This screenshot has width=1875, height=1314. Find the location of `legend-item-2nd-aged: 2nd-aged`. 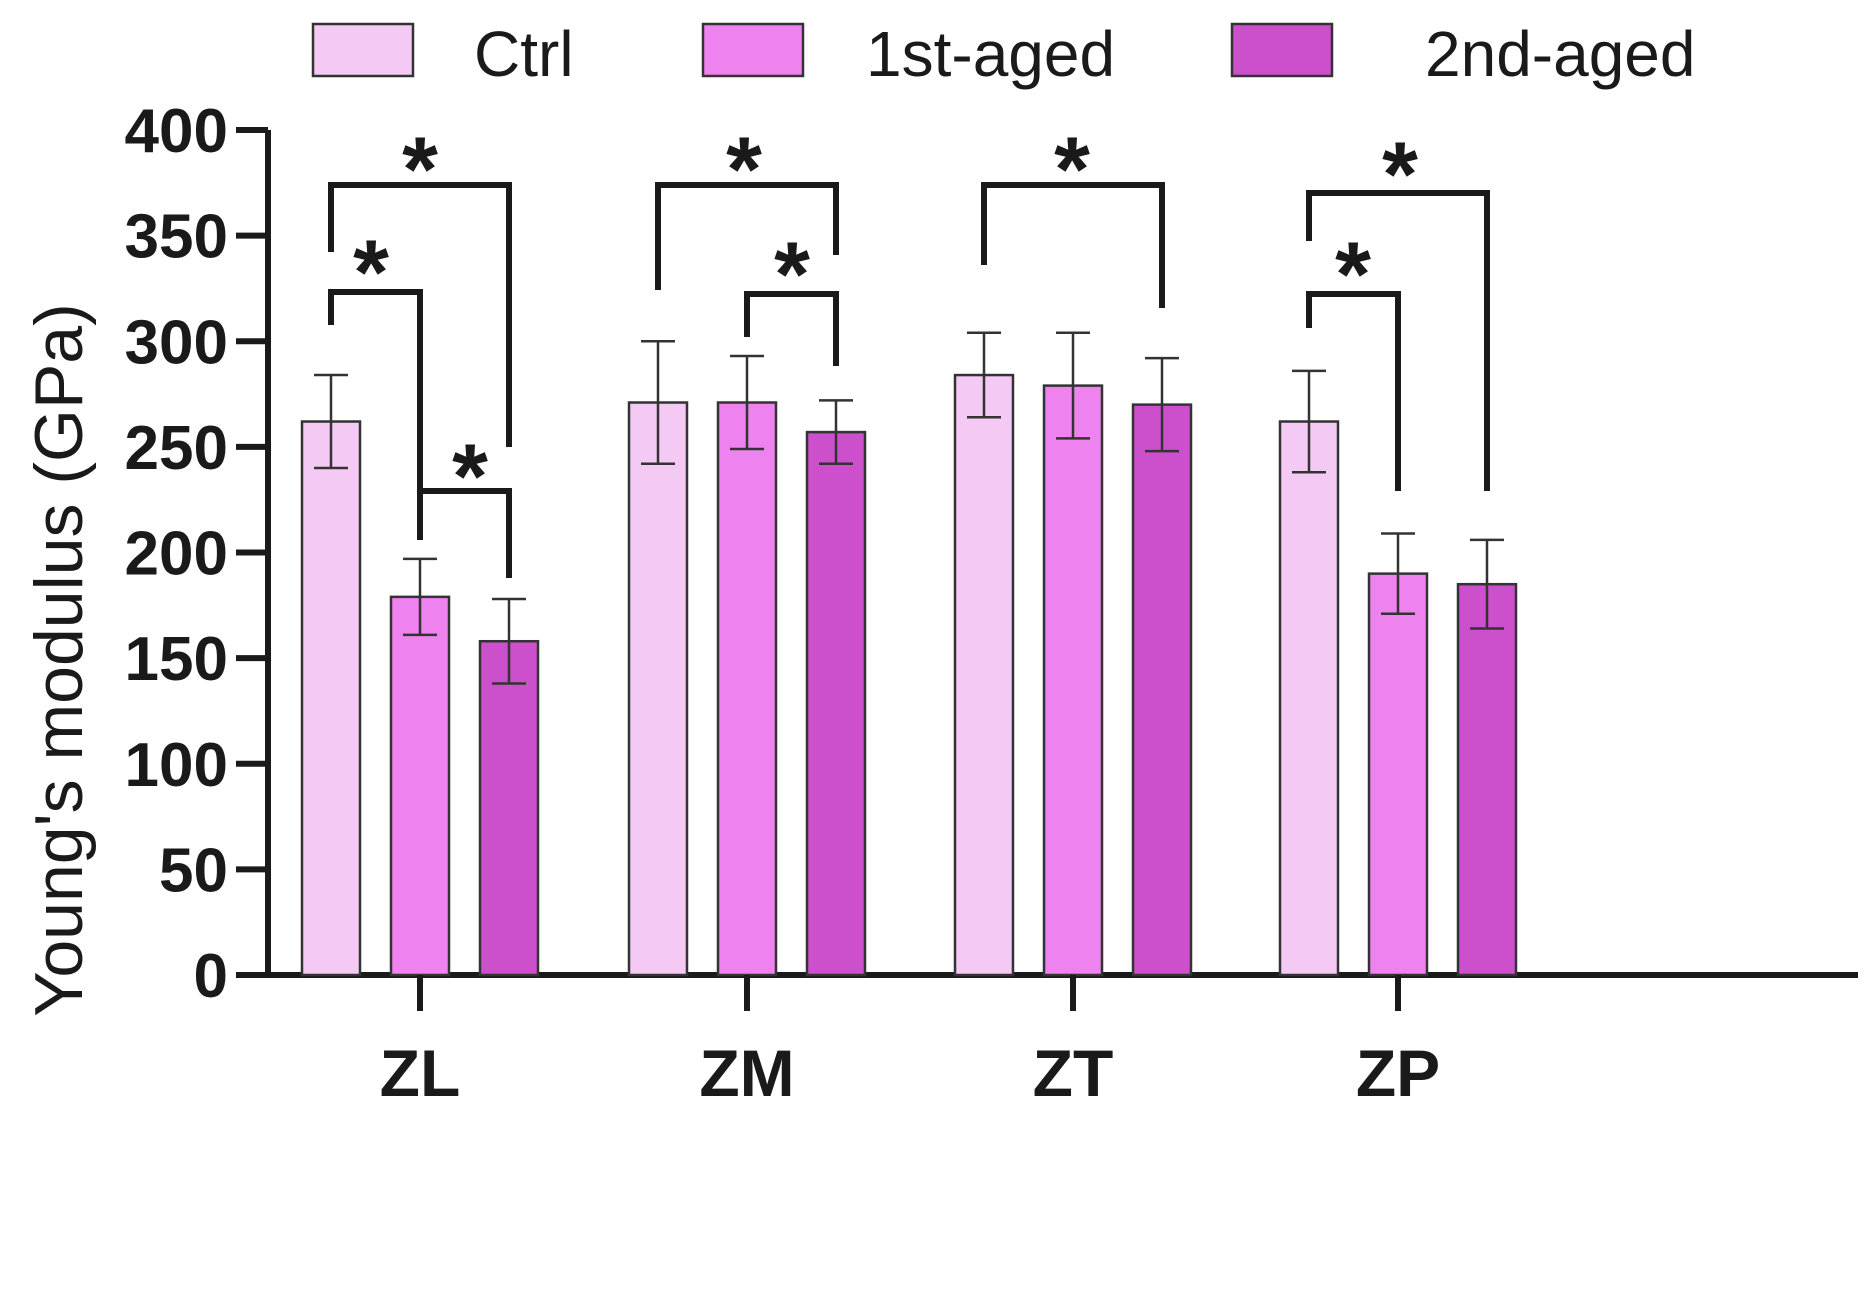

legend-item-2nd-aged: 2nd-aged is located at coordinates (1462, 54).